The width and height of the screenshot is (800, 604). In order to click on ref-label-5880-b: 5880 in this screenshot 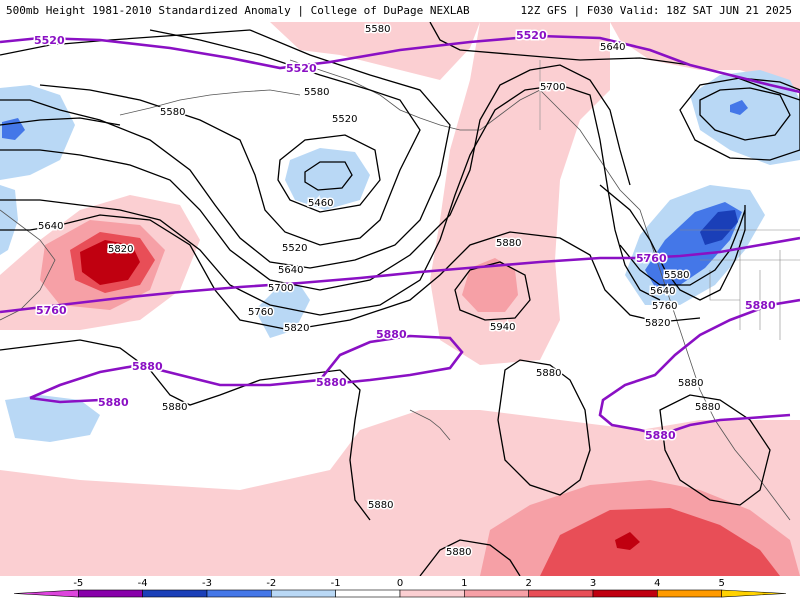, I will do `click(147, 366)`.